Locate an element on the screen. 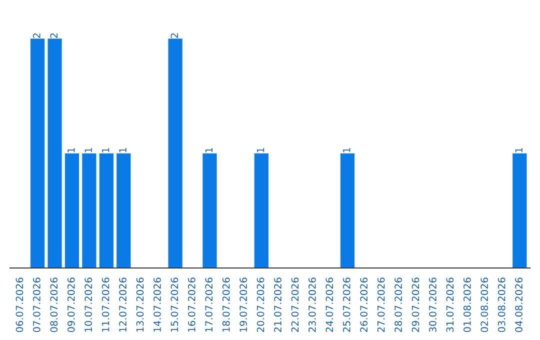  x-tick-label: 03.08.2026 is located at coordinates (502, 305).